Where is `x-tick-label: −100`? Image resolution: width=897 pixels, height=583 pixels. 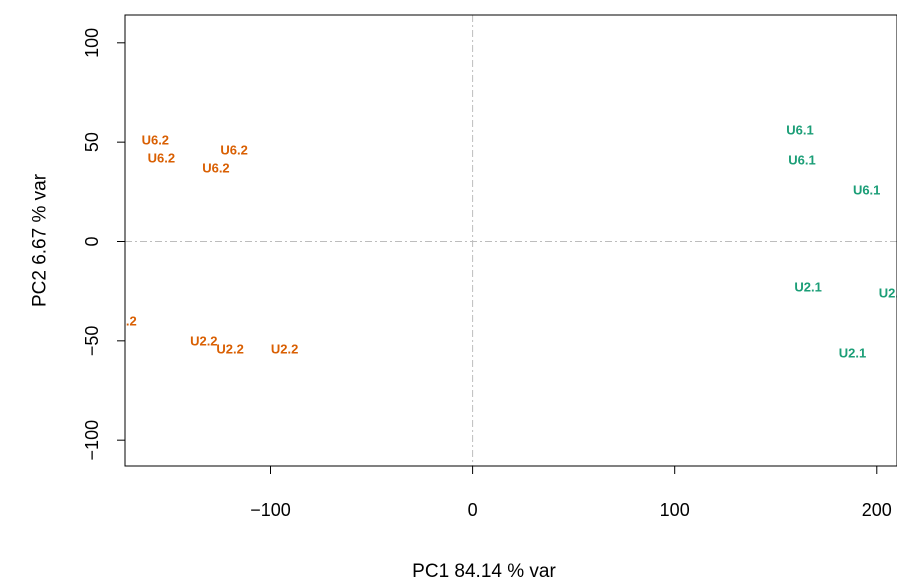
x-tick-label: −100 is located at coordinates (270, 510).